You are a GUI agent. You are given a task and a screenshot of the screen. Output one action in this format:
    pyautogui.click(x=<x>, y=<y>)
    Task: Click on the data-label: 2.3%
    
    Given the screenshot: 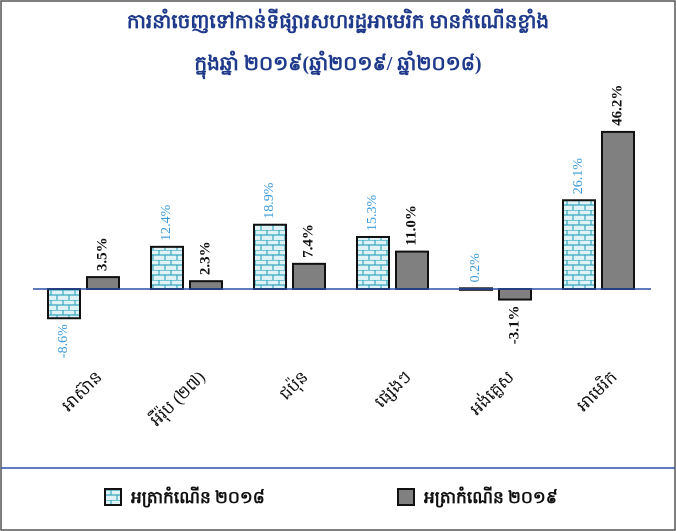 What is the action you would take?
    pyautogui.click(x=205, y=258)
    